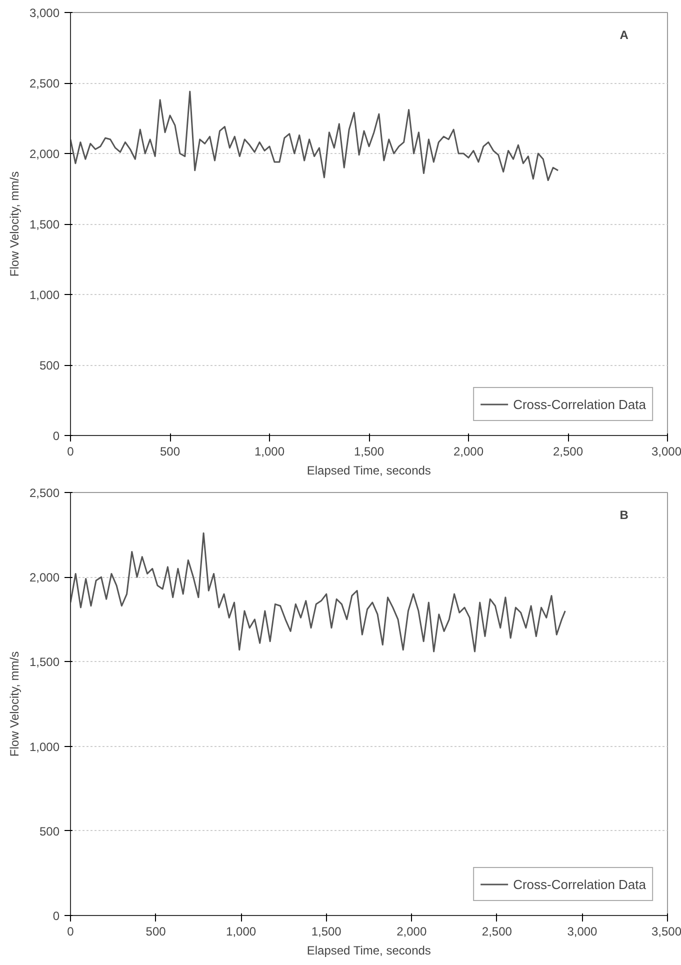 Image resolution: width=681 pixels, height=965 pixels. Describe the element at coordinates (624, 515) in the screenshot. I see `annotation: B` at that location.